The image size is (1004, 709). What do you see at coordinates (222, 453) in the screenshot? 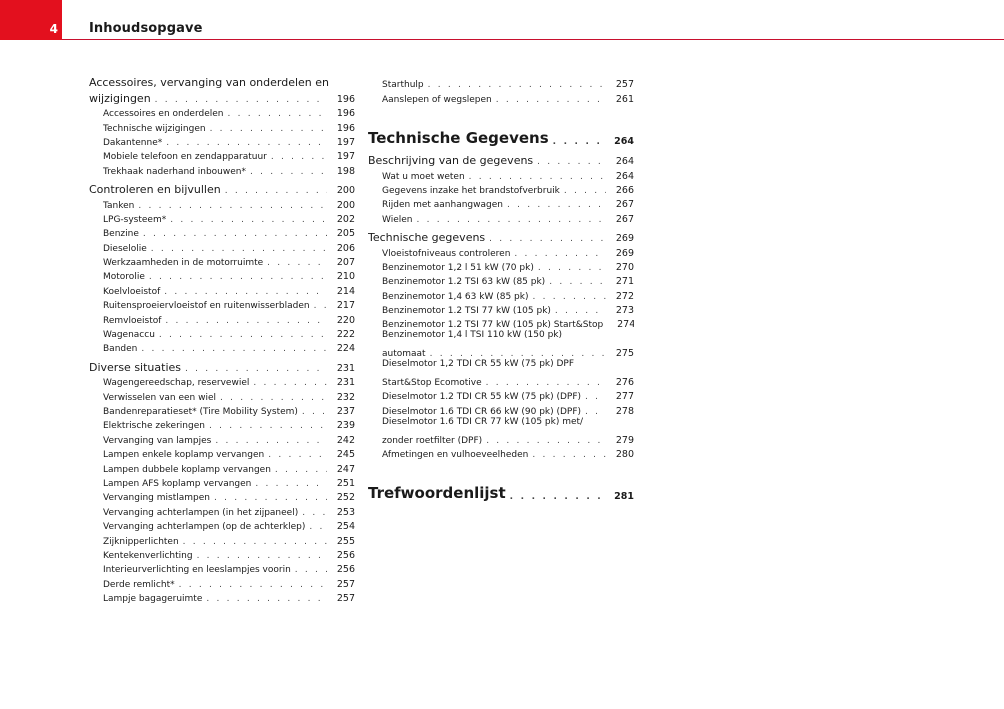
I see `toc-entry-sub: Lampen enkele koplamp vervangen 245` at bounding box center [222, 453].